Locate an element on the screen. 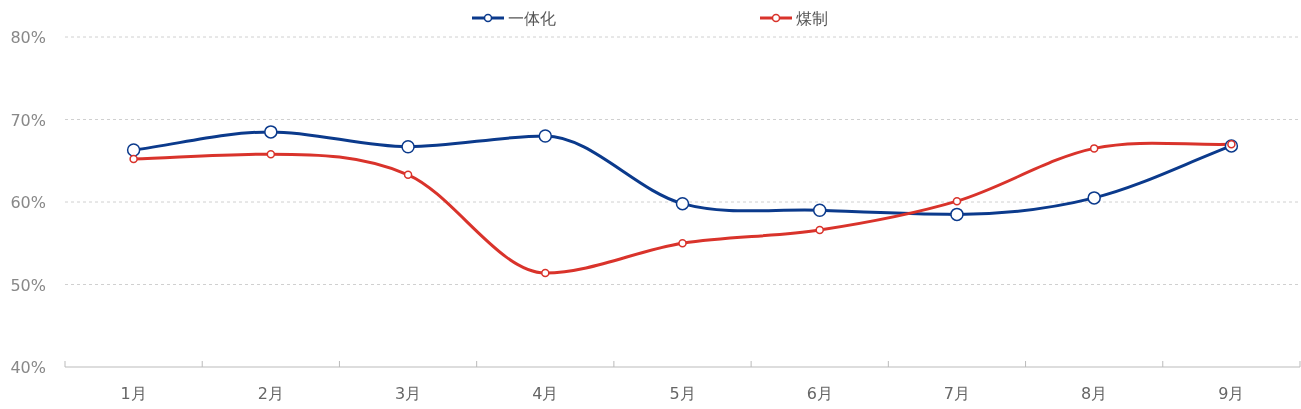 This screenshot has width=1301, height=409. x-tick-label: 5月 is located at coordinates (682, 393).